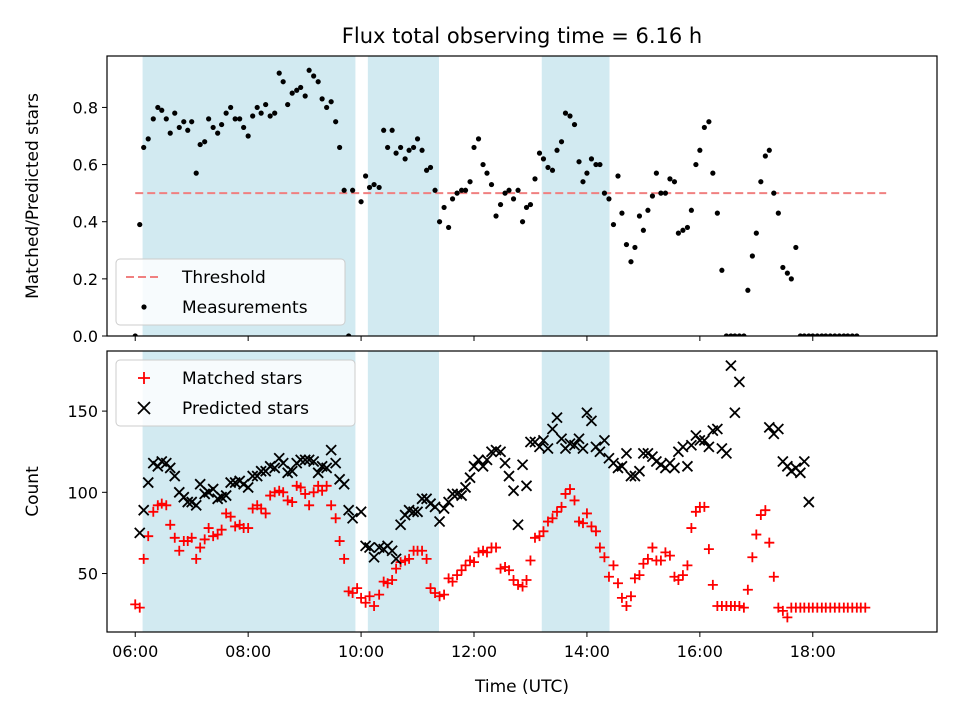 The height and width of the screenshot is (720, 960). Describe the element at coordinates (85, 165) in the screenshot. I see `y-tick-label: 0.6` at that location.